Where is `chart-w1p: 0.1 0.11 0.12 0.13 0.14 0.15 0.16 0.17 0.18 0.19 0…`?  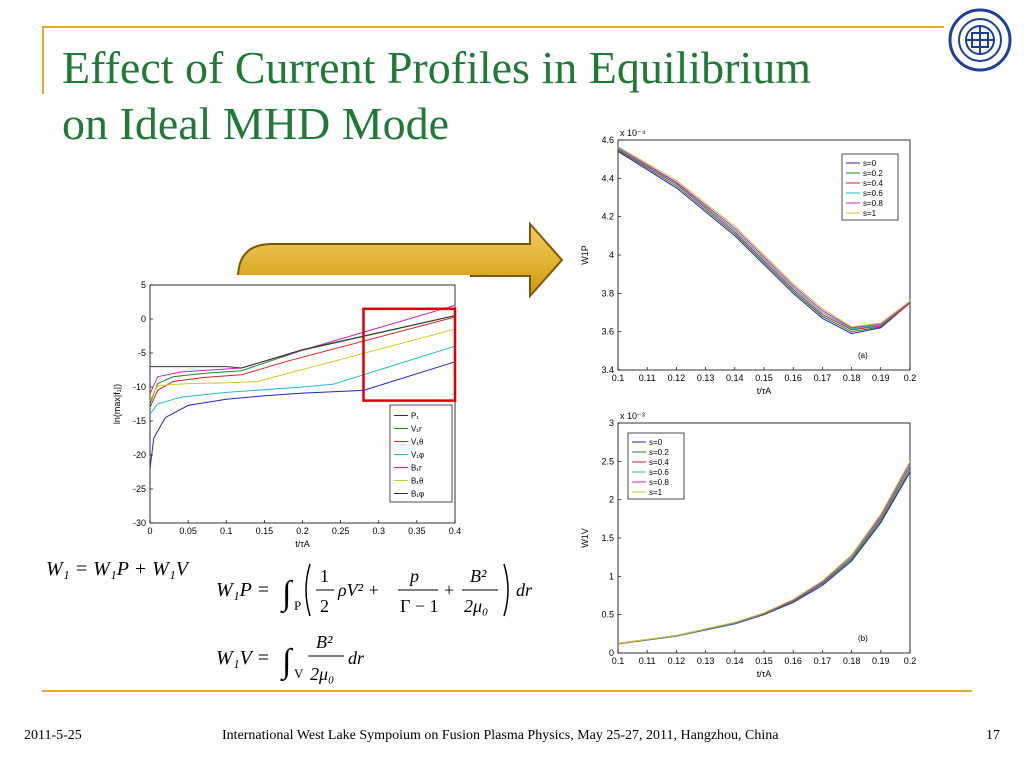 chart-w1p: 0.1 0.11 0.12 0.13 0.14 0.15 0.16 0.17 0.18 0.19 0… is located at coordinates (750, 260).